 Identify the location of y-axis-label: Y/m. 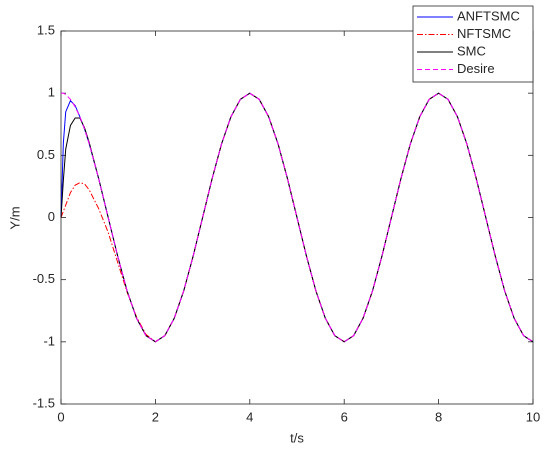
(14, 217).